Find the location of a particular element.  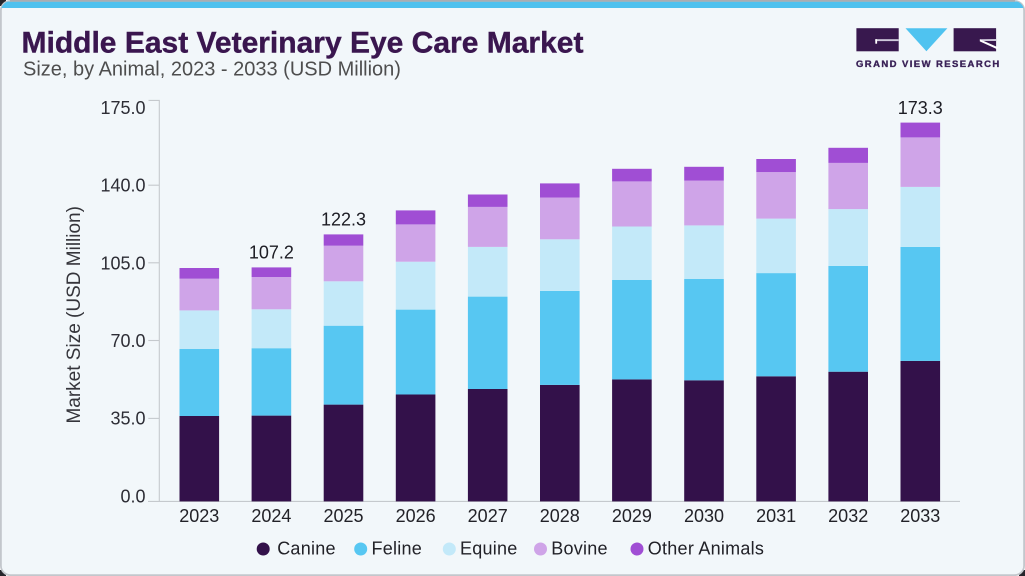

svg-text: 2028 is located at coordinates (560, 516).